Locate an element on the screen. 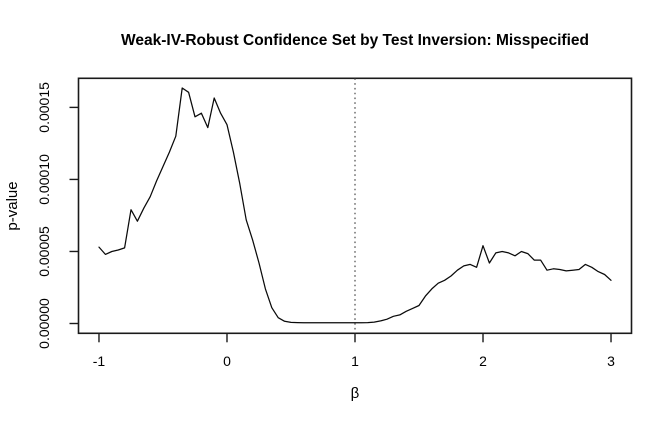  y-tick-label: 0.00005 is located at coordinates (44, 251).